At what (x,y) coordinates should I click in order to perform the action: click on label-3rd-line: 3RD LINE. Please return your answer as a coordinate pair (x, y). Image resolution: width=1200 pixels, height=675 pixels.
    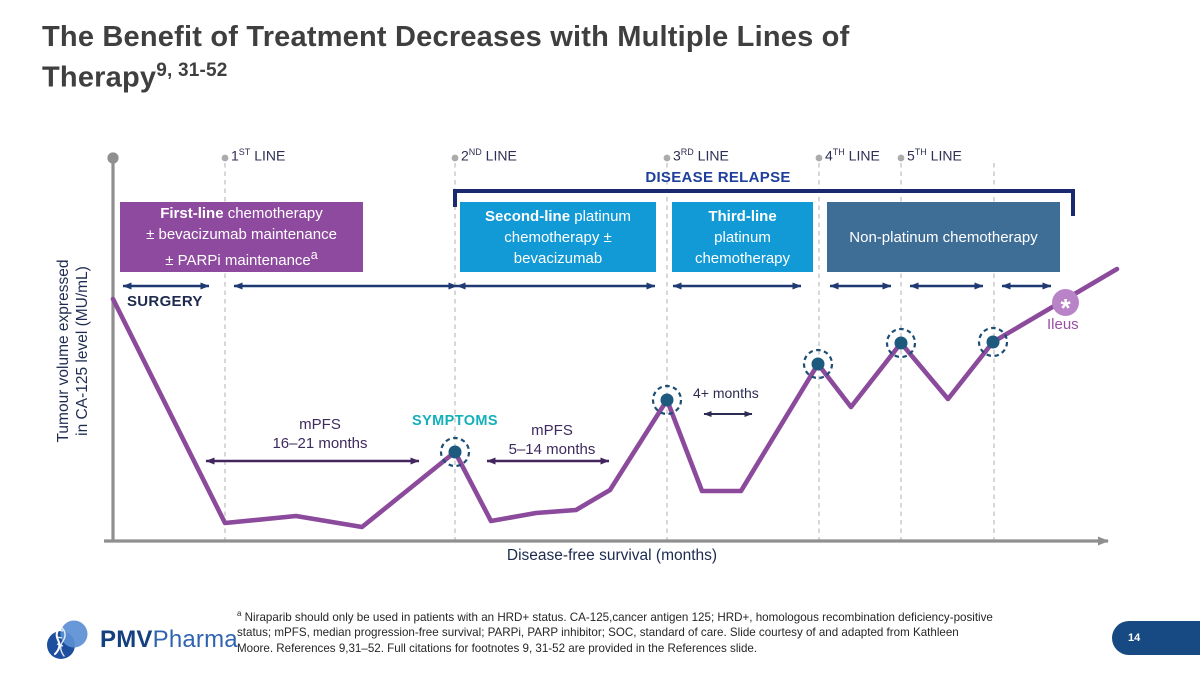
    Looking at the image, I should click on (701, 155).